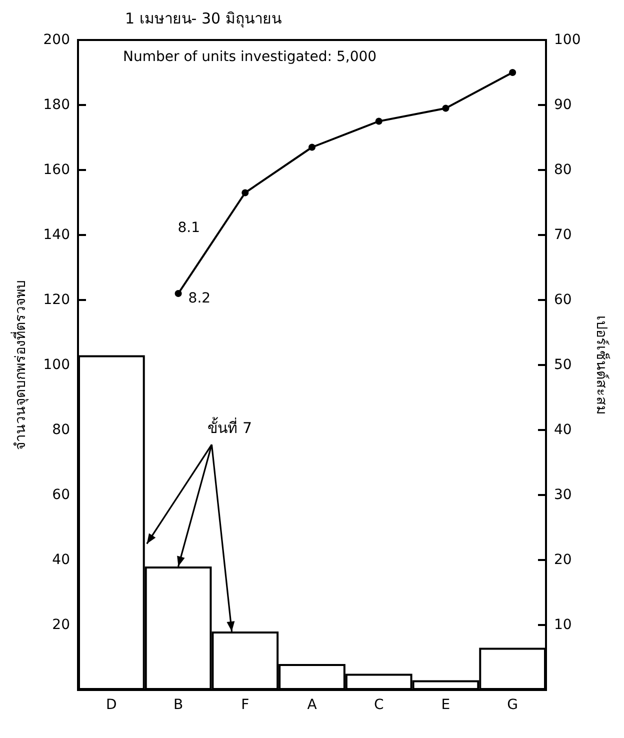 The width and height of the screenshot is (624, 738). What do you see at coordinates (563, 430) in the screenshot?
I see `y2-tick-label: 40` at bounding box center [563, 430].